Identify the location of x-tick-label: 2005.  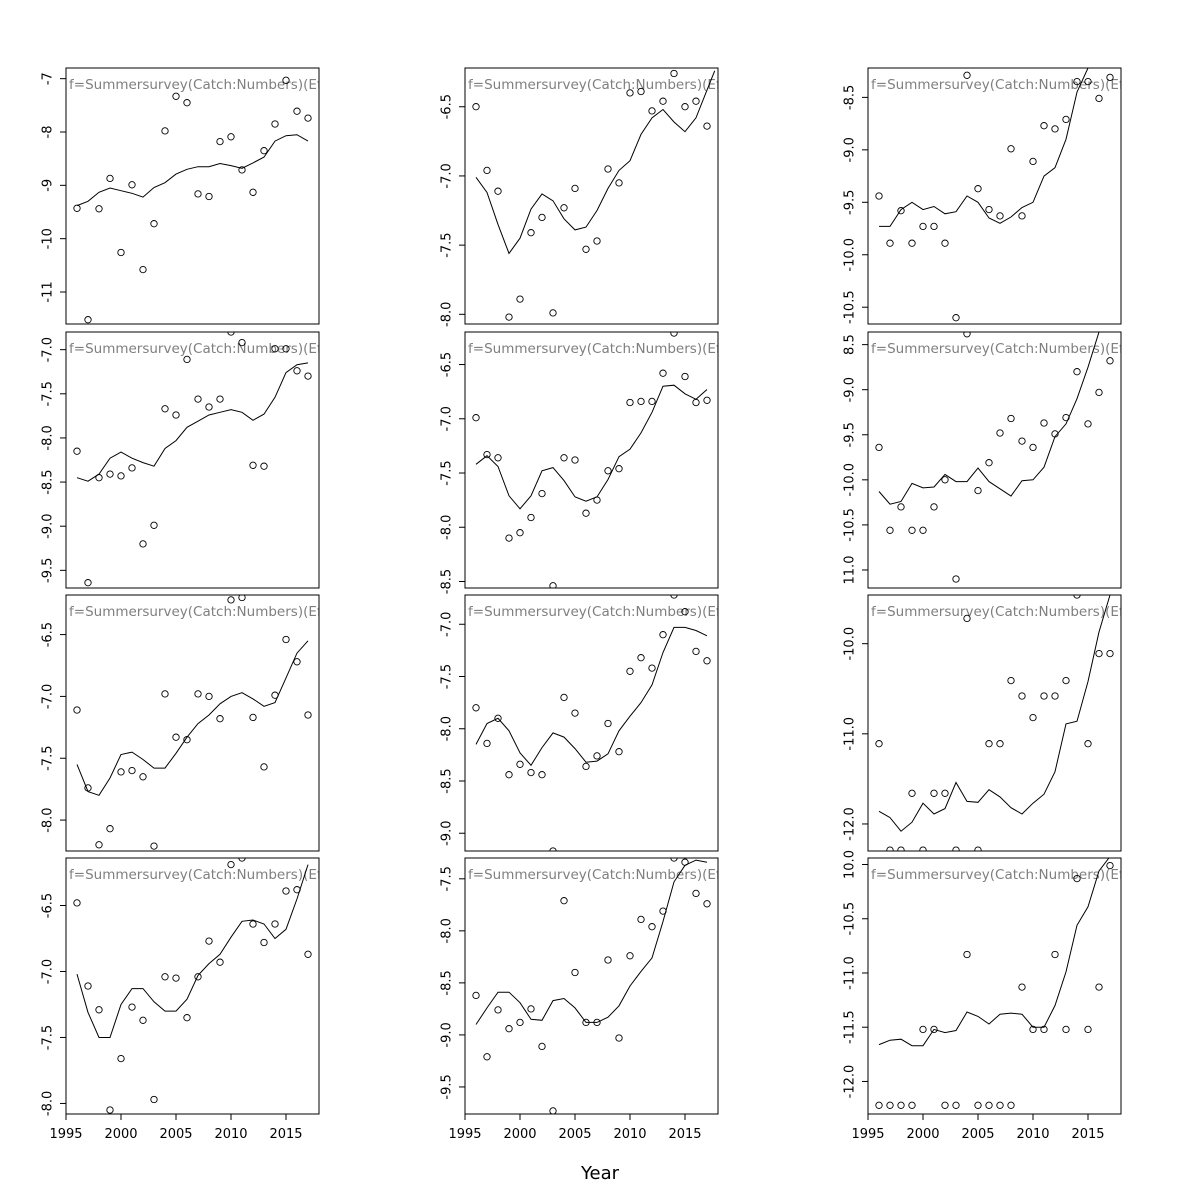
(175, 1134).